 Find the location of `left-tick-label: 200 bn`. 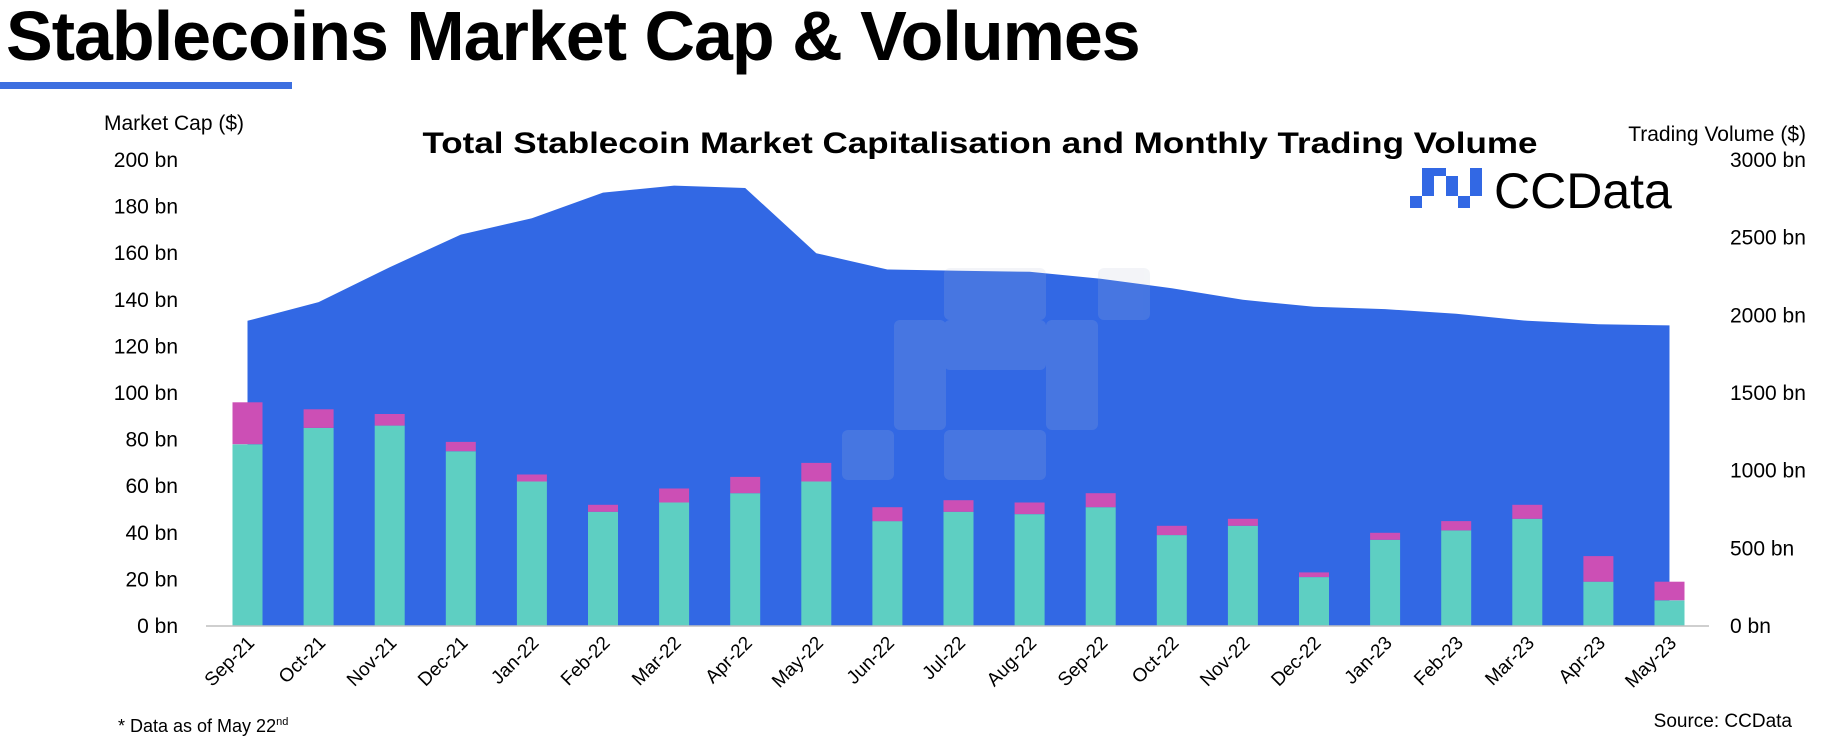

left-tick-label: 200 bn is located at coordinates (146, 160).